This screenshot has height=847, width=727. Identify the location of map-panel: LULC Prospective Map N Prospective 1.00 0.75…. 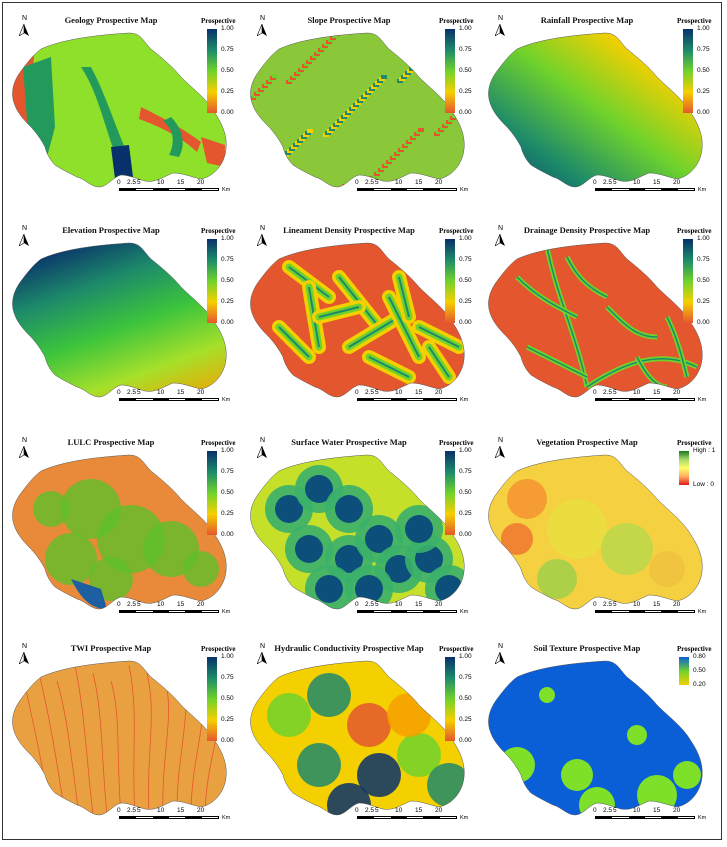
(128, 533).